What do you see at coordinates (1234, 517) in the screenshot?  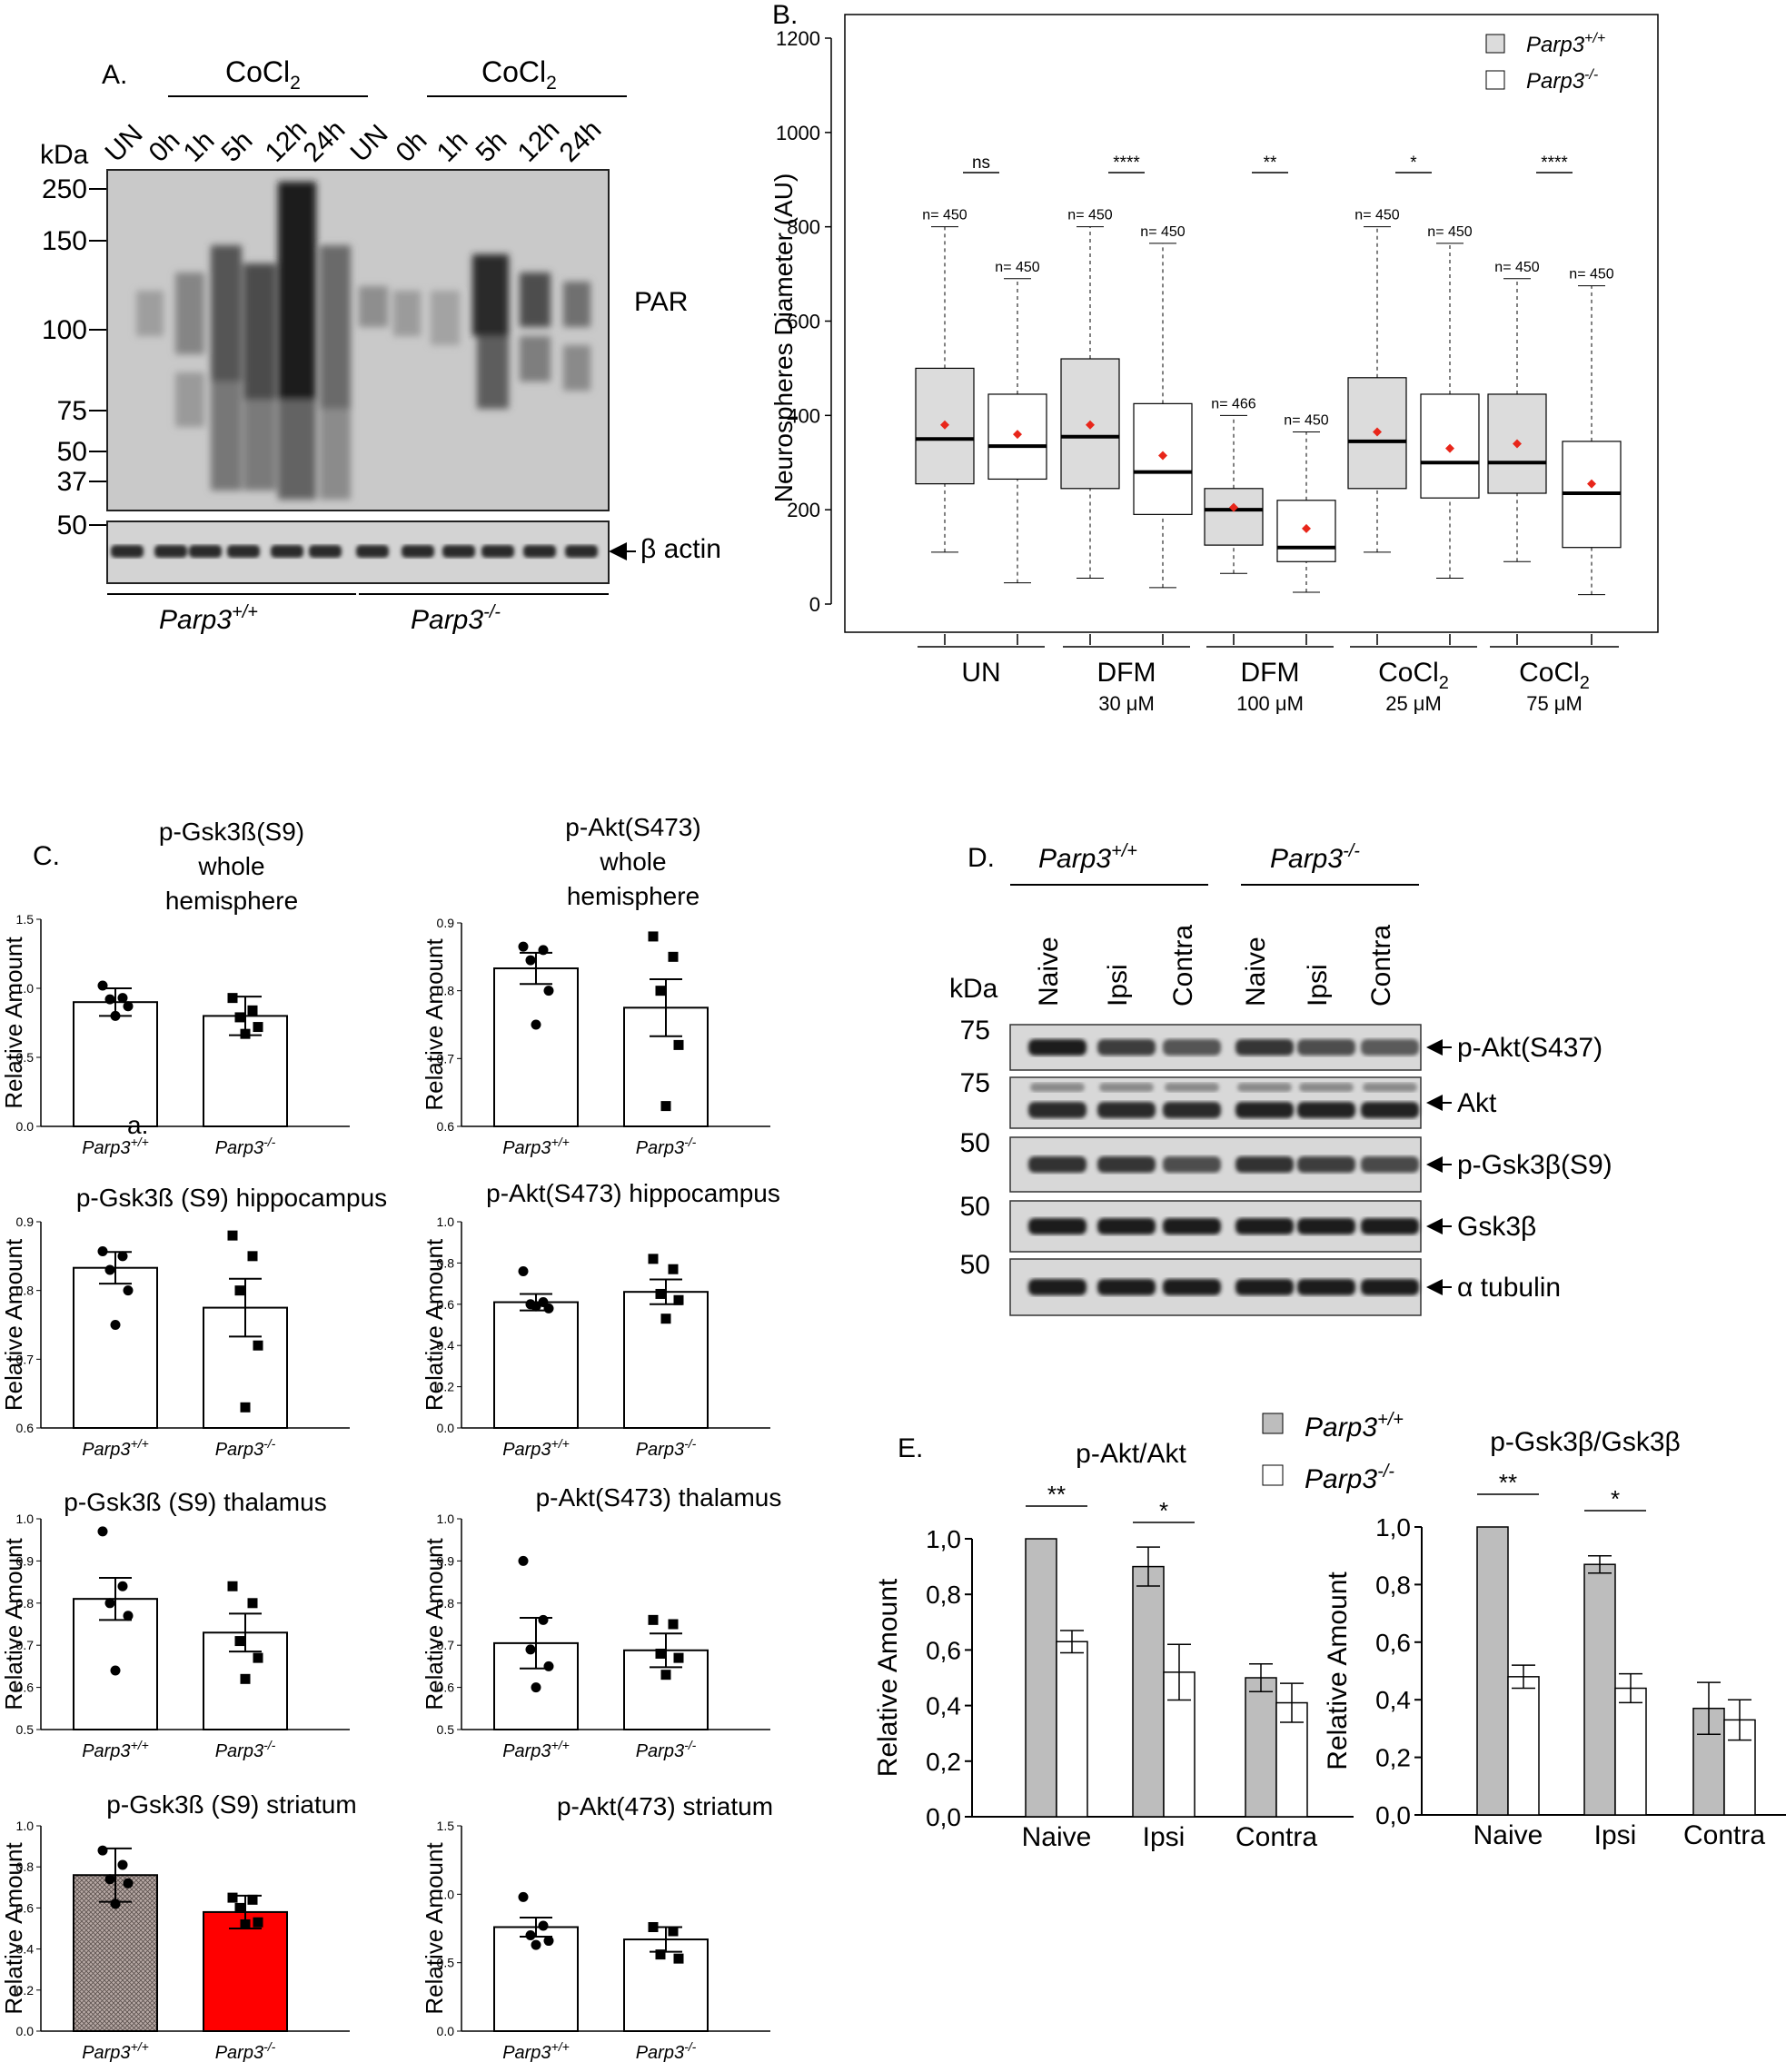 I see `box` at bounding box center [1234, 517].